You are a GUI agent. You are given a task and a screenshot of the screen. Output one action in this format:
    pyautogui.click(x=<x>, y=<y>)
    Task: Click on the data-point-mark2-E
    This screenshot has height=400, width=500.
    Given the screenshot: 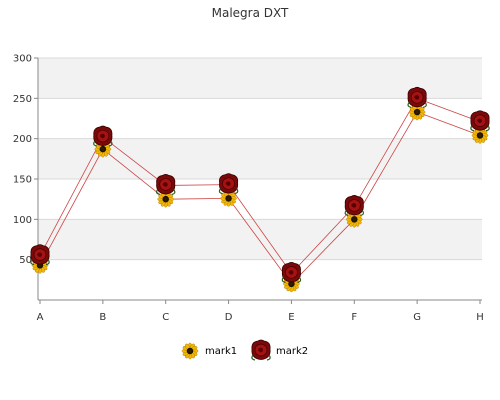 What is the action you would take?
    pyautogui.click(x=291, y=272)
    